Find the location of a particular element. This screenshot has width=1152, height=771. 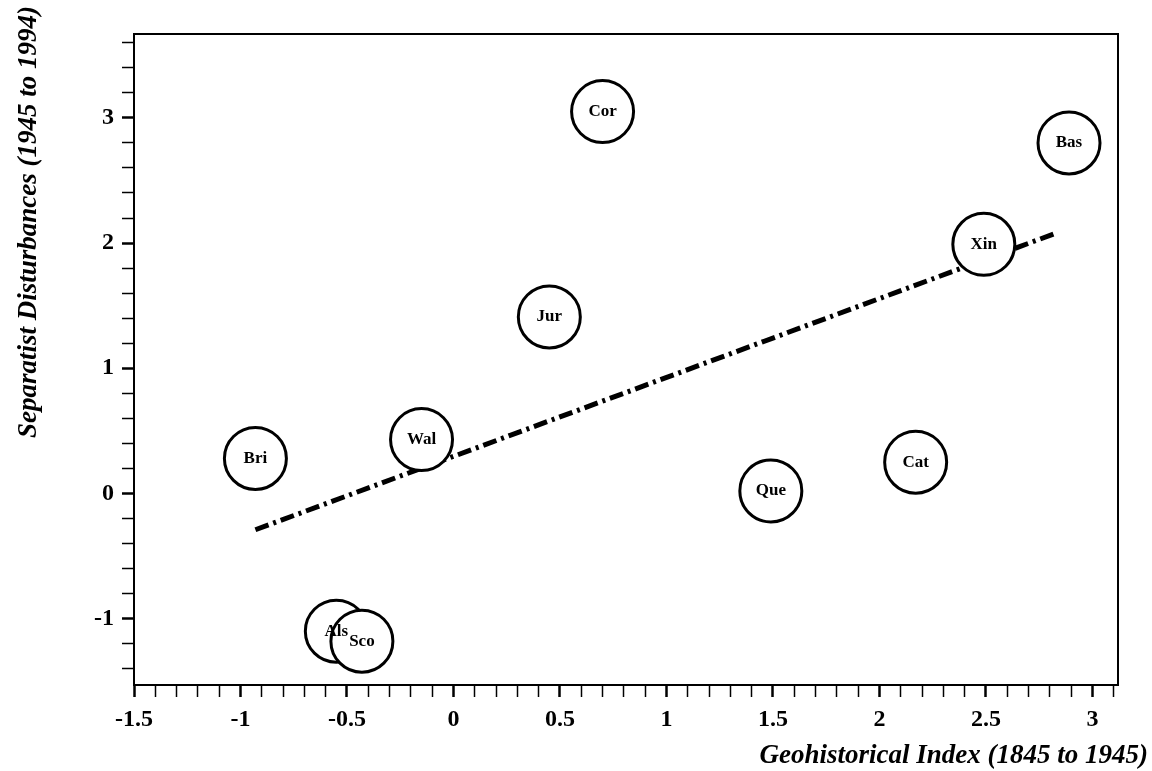

annotation: Que is located at coordinates (771, 490).